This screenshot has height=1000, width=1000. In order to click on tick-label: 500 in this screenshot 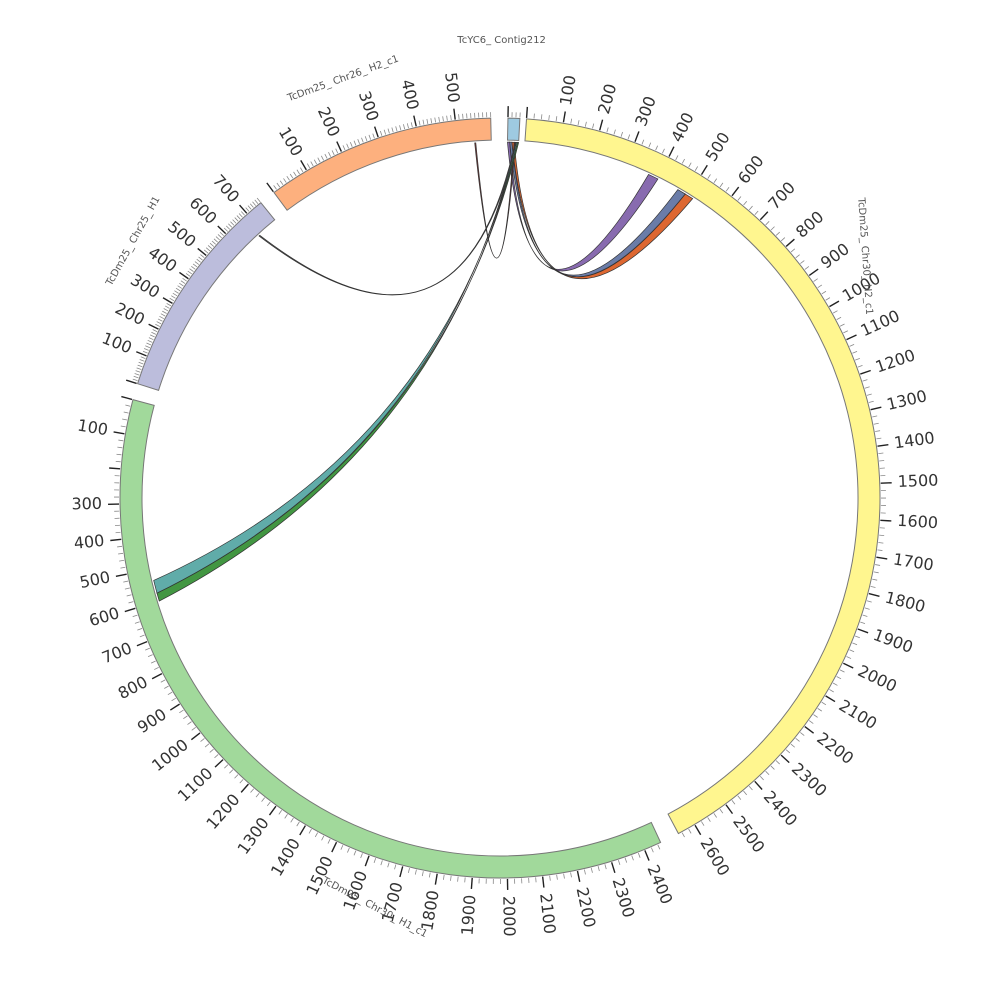, I will do `click(718, 147)`.